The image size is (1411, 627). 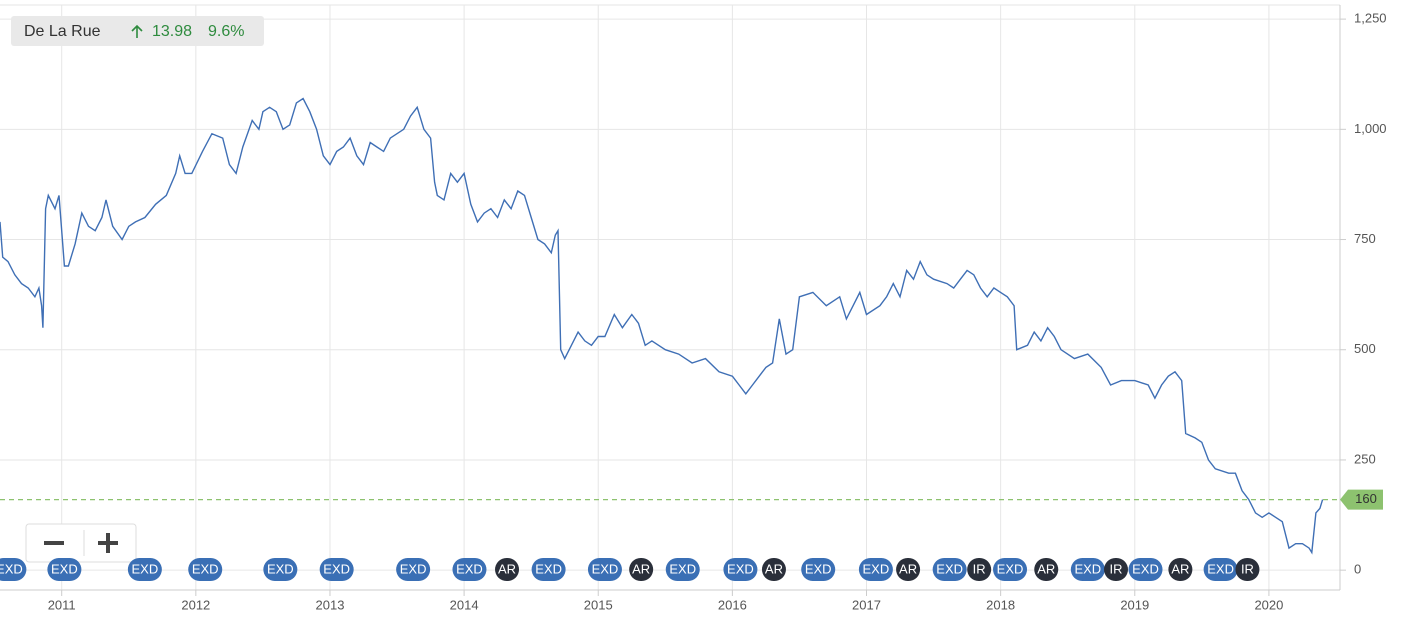 What do you see at coordinates (598, 604) in the screenshot?
I see `x-tick-label: 2015` at bounding box center [598, 604].